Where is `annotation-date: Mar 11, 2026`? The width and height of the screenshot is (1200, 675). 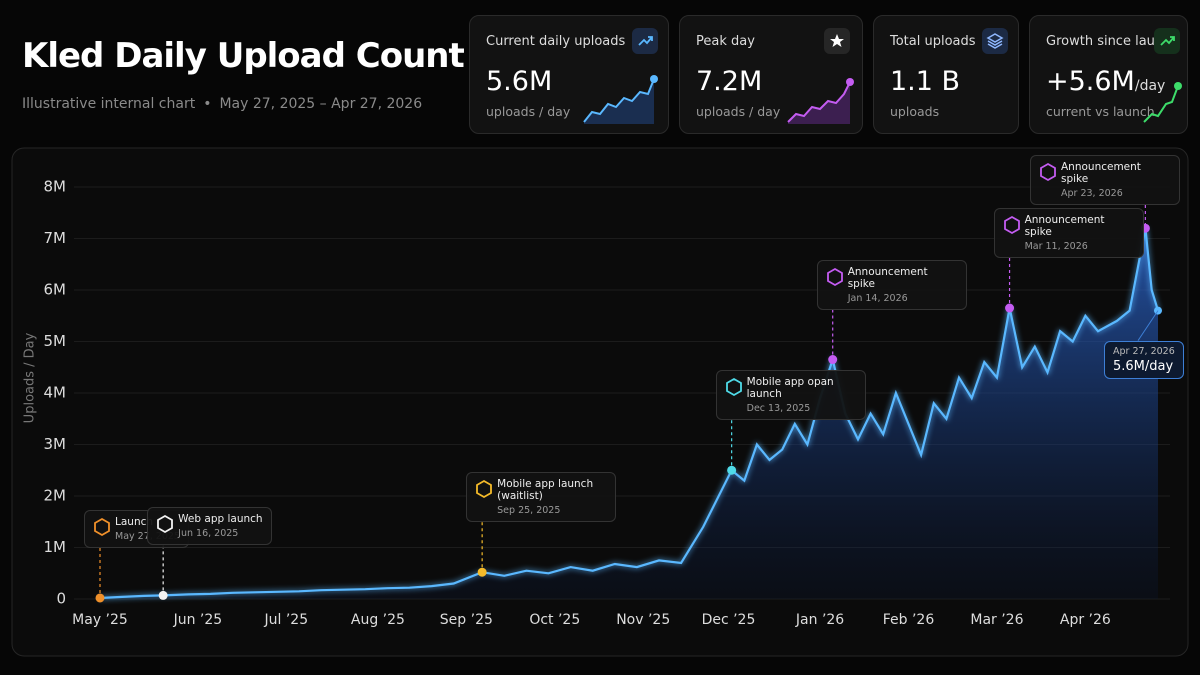 annotation-date: Mar 11, 2026 is located at coordinates (1056, 247).